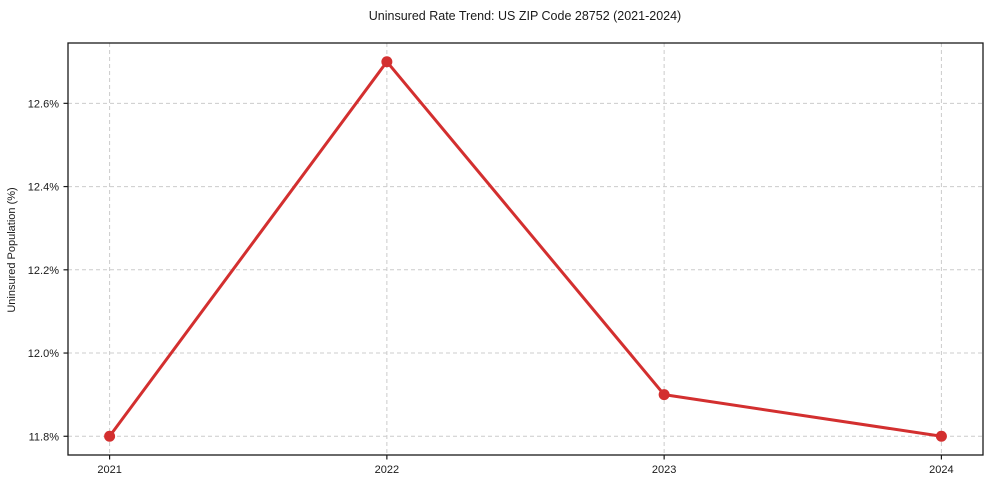  I want to click on y-tick-label: 12.4%, so click(43, 188).